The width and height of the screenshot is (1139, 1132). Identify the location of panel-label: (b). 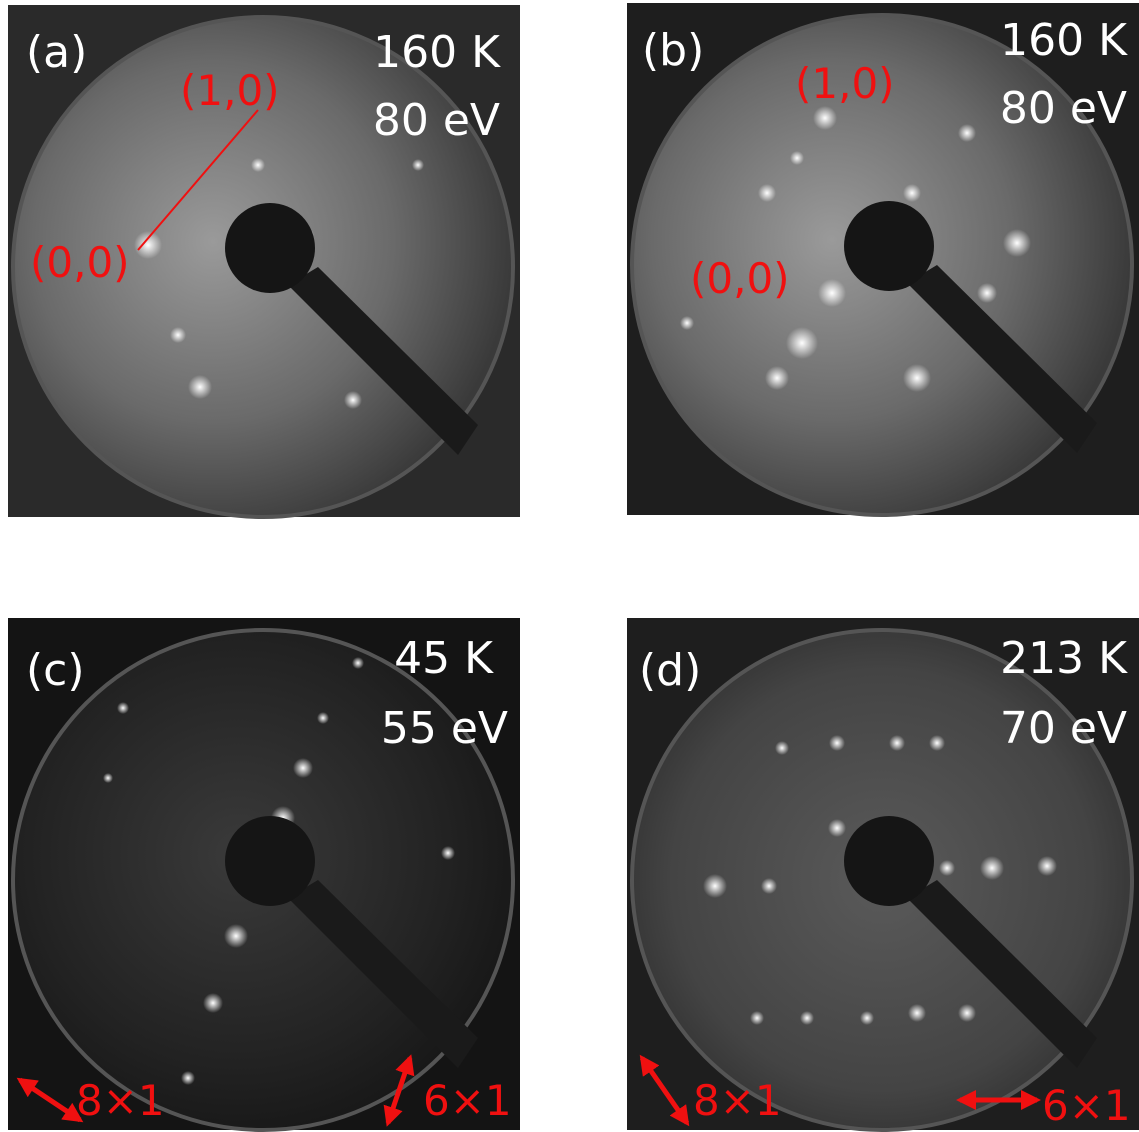
(673, 50).